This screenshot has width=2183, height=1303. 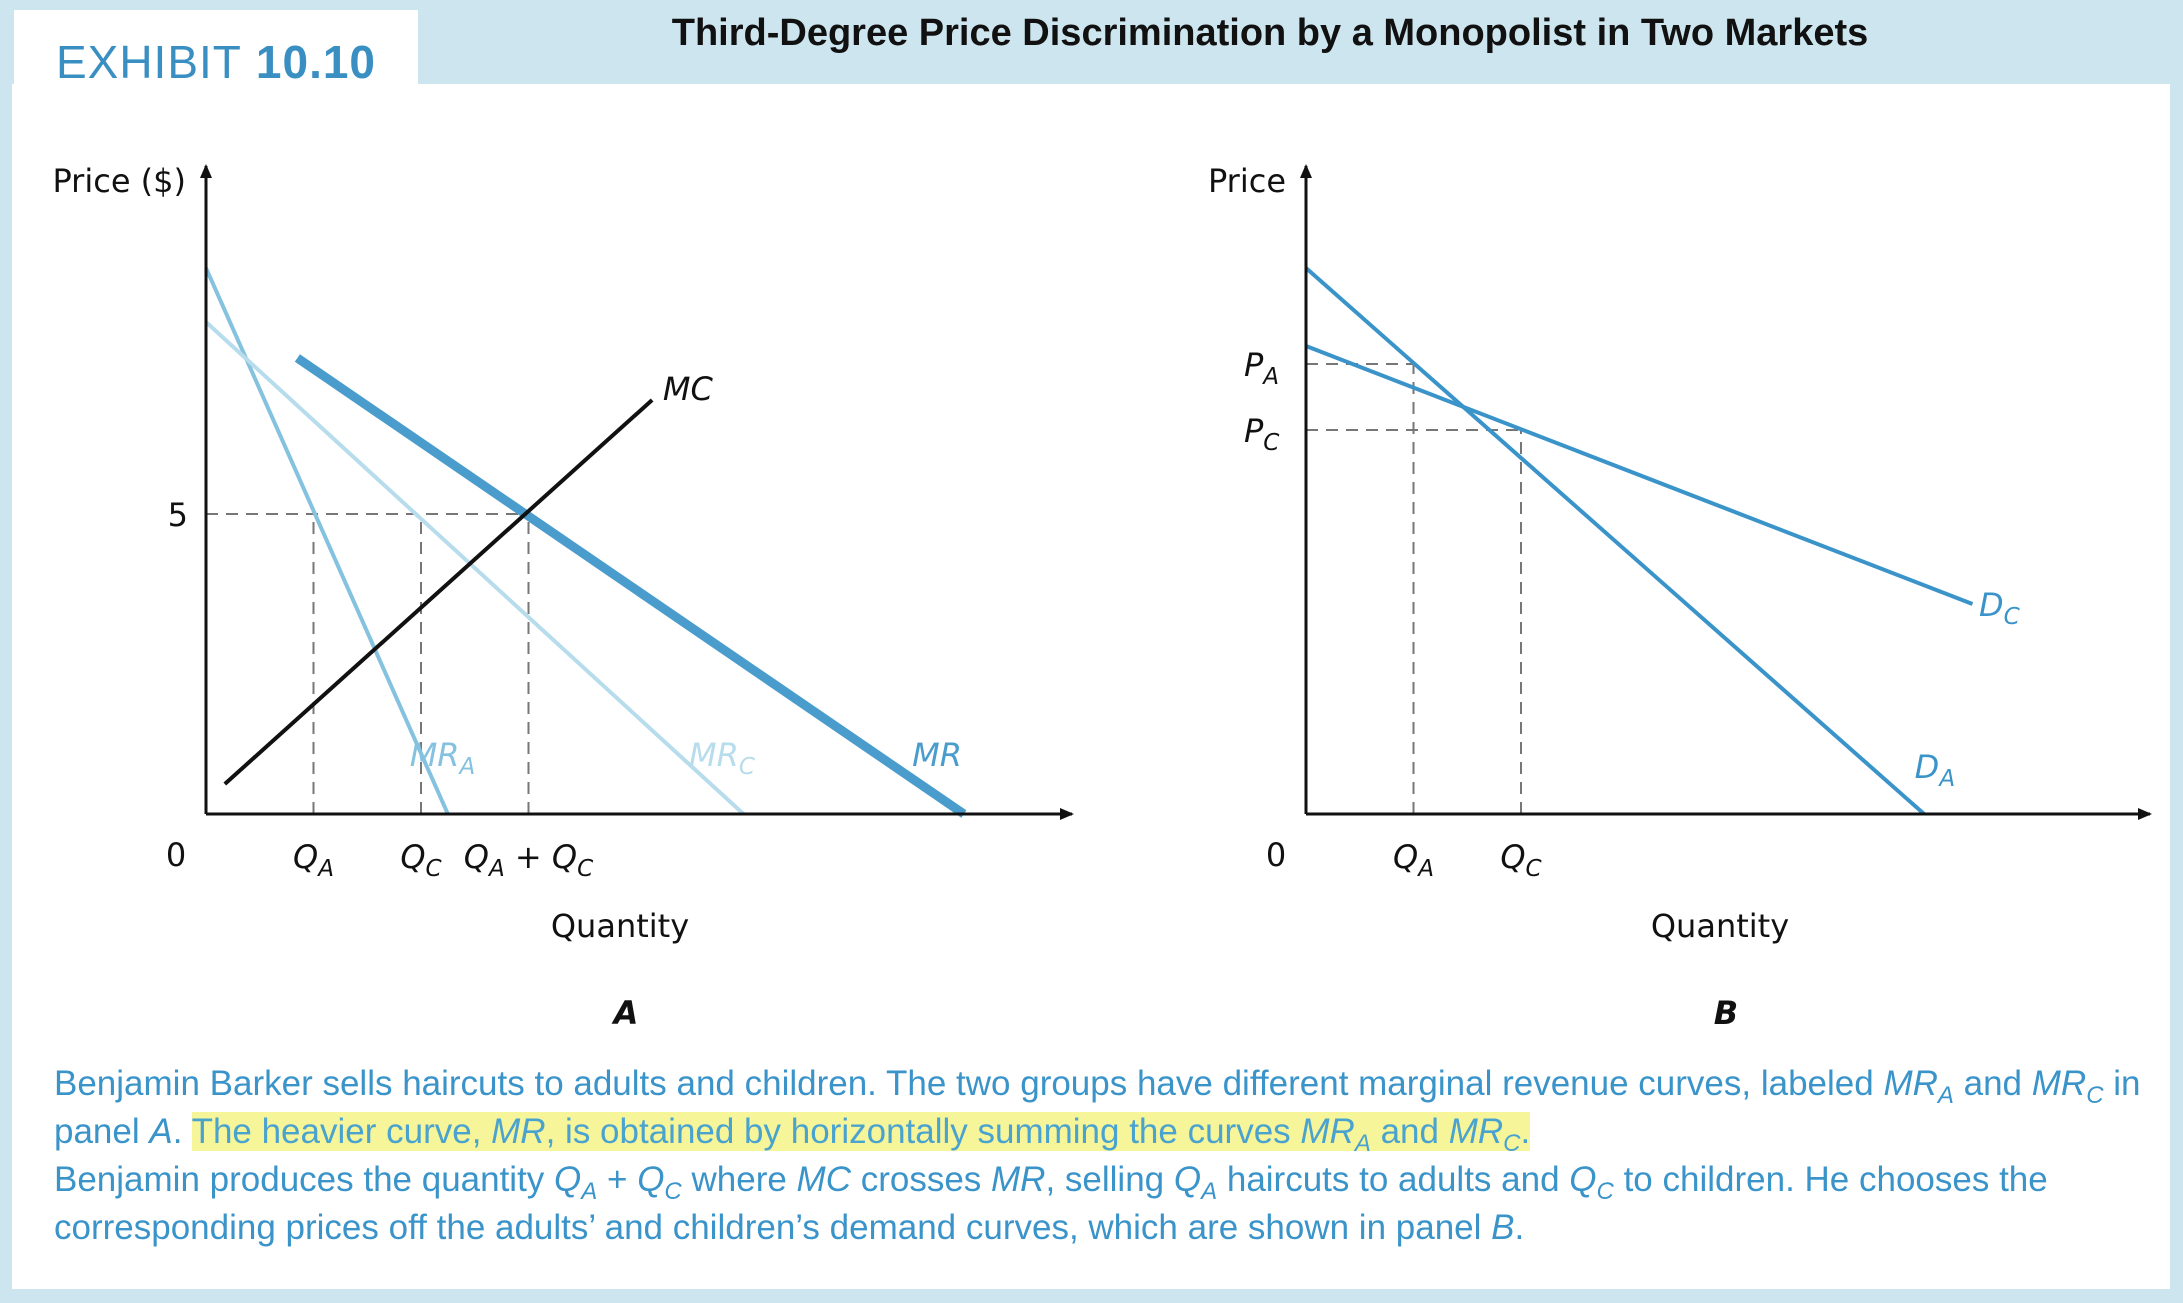 I want to click on caption-plus: +, so click(x=617, y=1179).